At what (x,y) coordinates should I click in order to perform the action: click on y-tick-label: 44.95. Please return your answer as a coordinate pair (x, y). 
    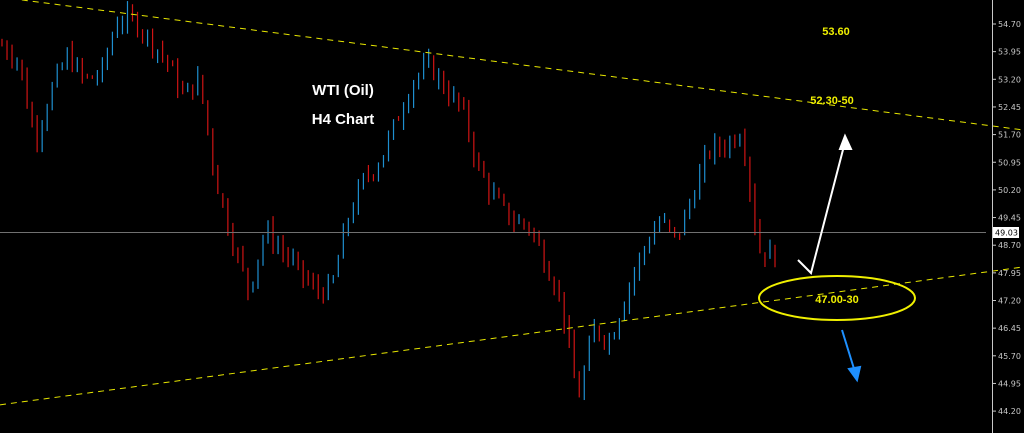
    Looking at the image, I should click on (1009, 383).